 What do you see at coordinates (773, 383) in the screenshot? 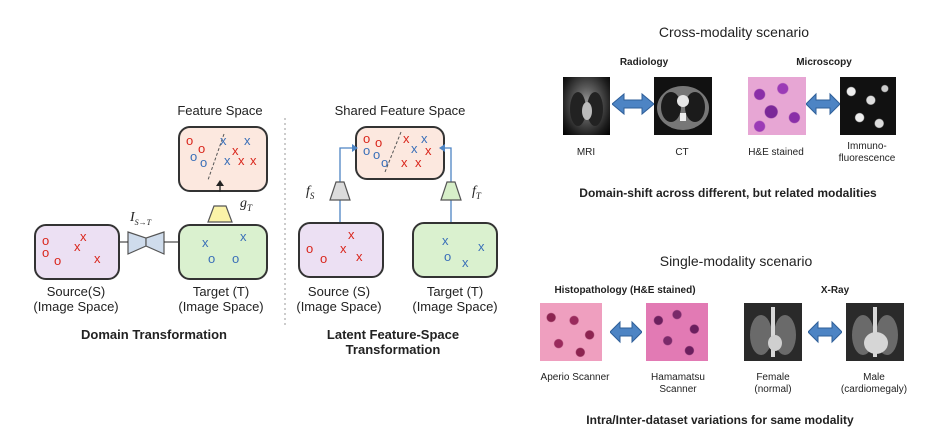
I see `female-normal-label: Female (normal)` at bounding box center [773, 383].